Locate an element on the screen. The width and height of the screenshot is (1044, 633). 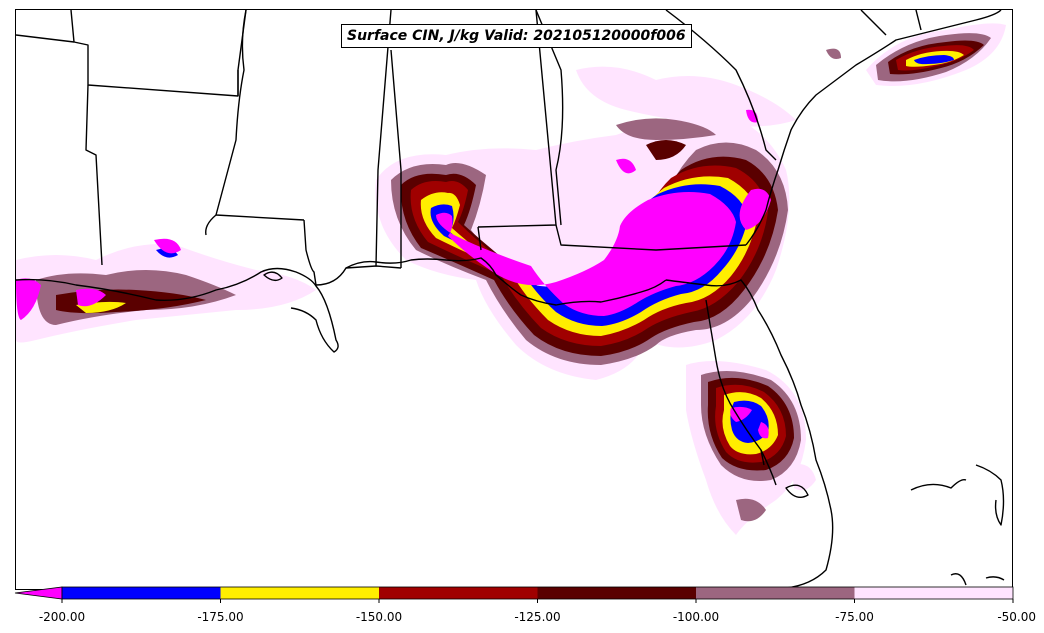
colorbar-tick-label: -100.00 is located at coordinates (696, 617).